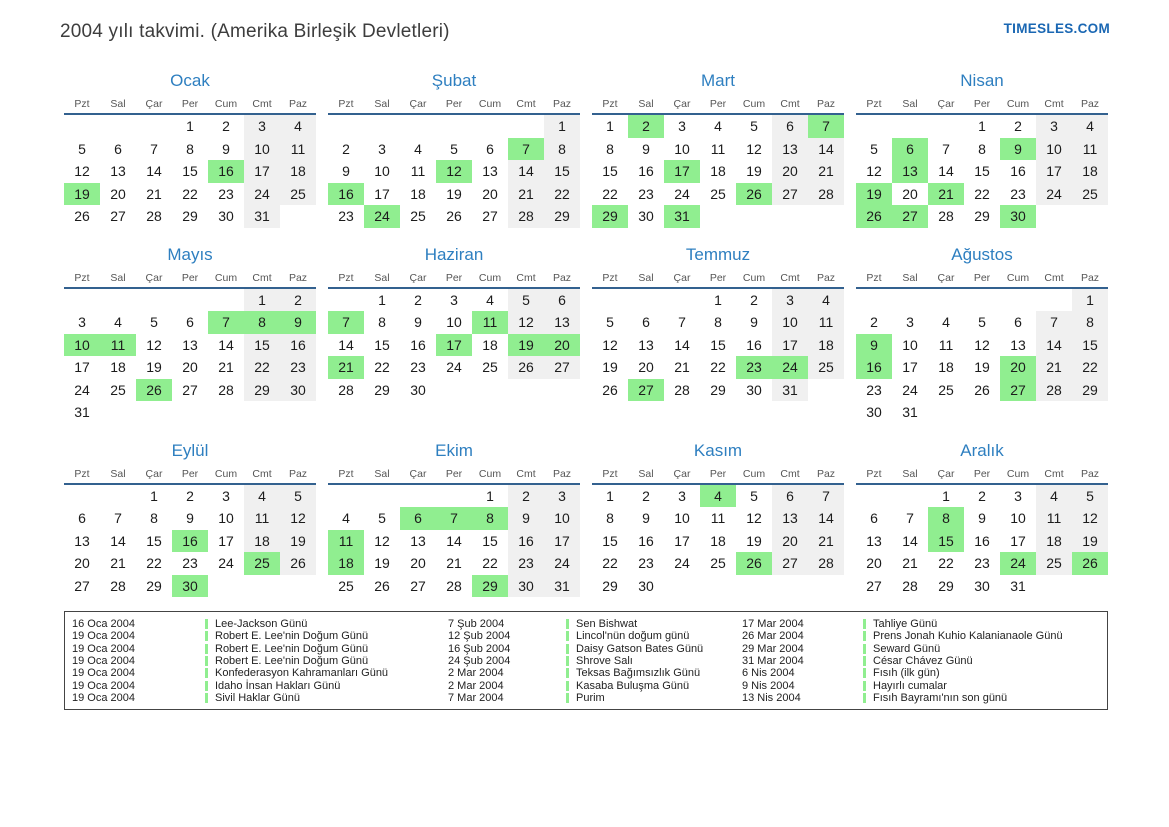 The image size is (1169, 827). I want to click on legend-date: 26 Mar 2004, so click(773, 636).